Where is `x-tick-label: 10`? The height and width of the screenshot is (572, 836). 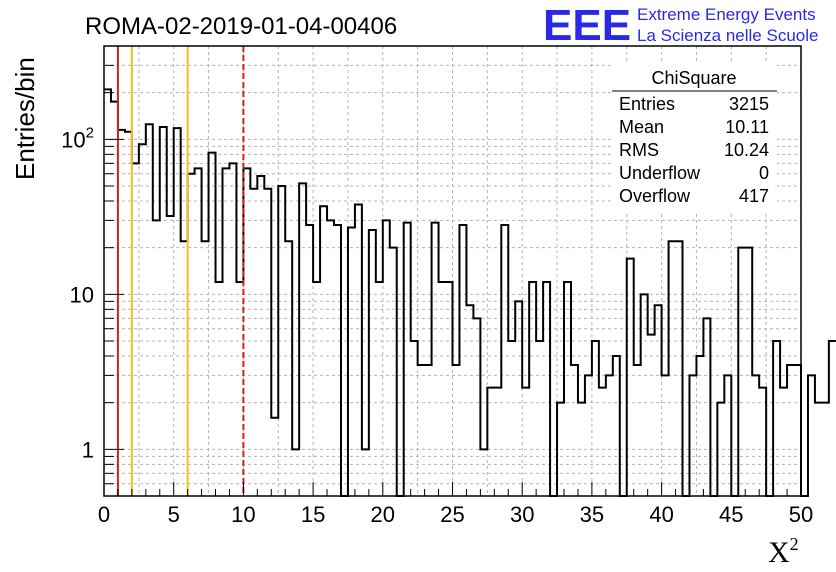
x-tick-label: 10 is located at coordinates (243, 514).